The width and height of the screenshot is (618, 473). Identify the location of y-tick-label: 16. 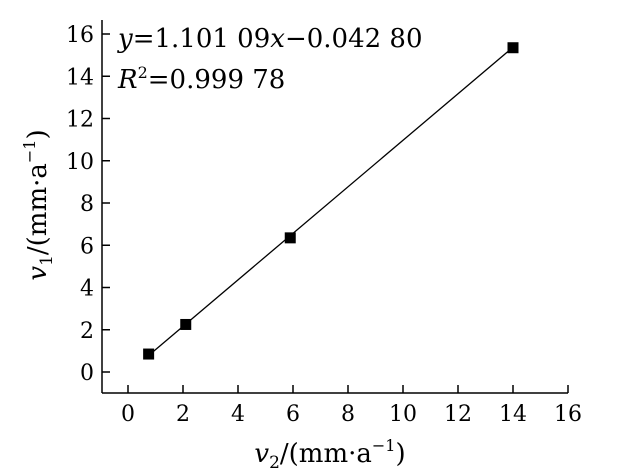
(80, 35).